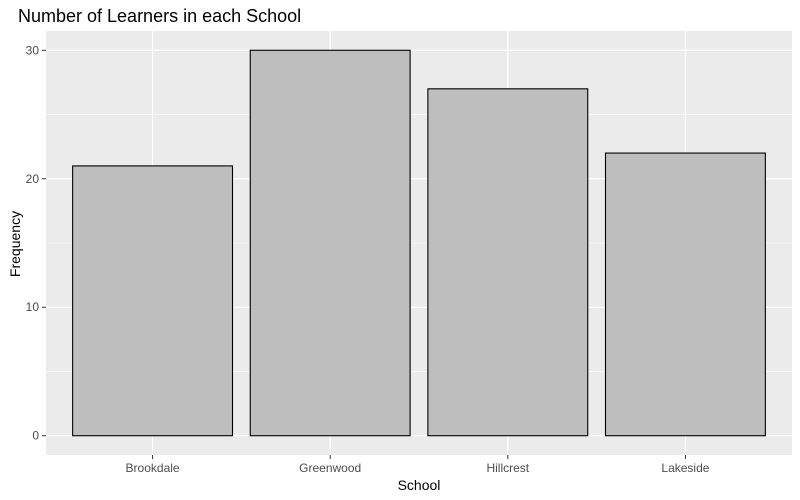 The width and height of the screenshot is (800, 500). I want to click on chart-title: Number of Learners in each School, so click(159, 16).